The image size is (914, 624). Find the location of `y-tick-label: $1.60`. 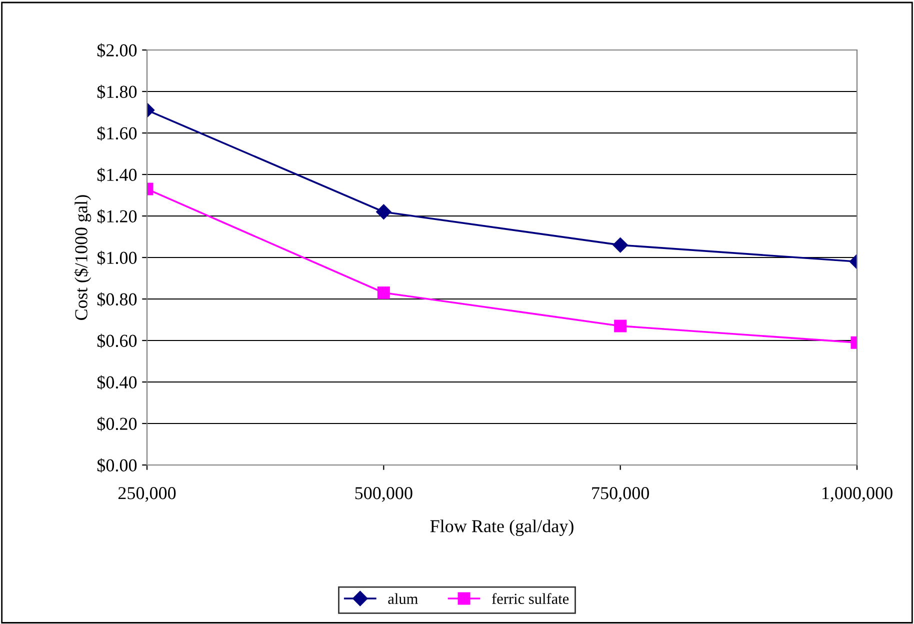

y-tick-label: $1.60 is located at coordinates (117, 133).